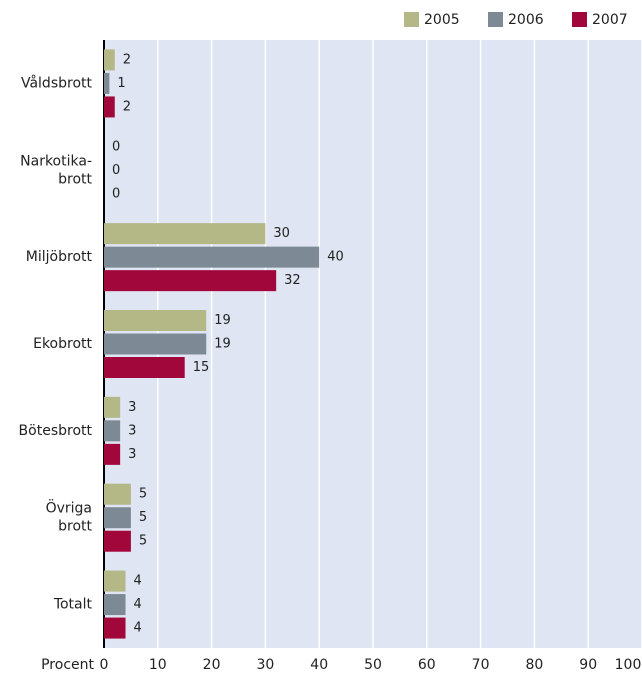 The image size is (642, 678). I want to click on y-tick-label: Ekobrott, so click(62, 344).